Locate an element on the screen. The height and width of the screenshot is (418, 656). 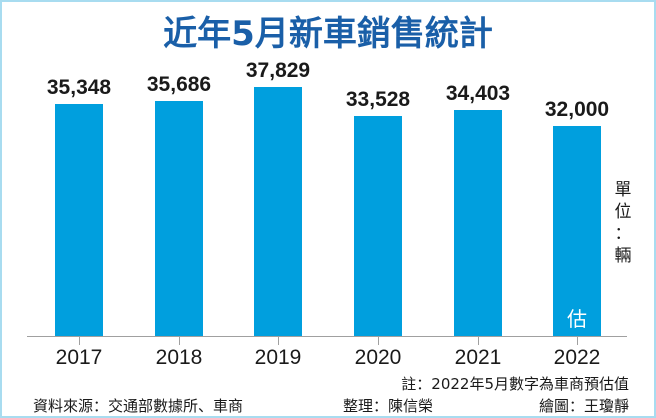
estimate-mark: 估 is located at coordinates (577, 319).